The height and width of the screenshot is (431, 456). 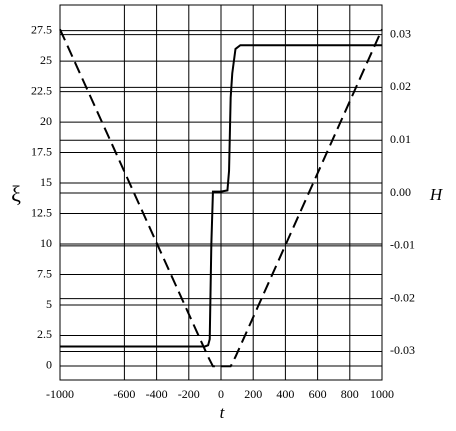 I want to click on y2-tick-label: 0.00, so click(x=400, y=192).